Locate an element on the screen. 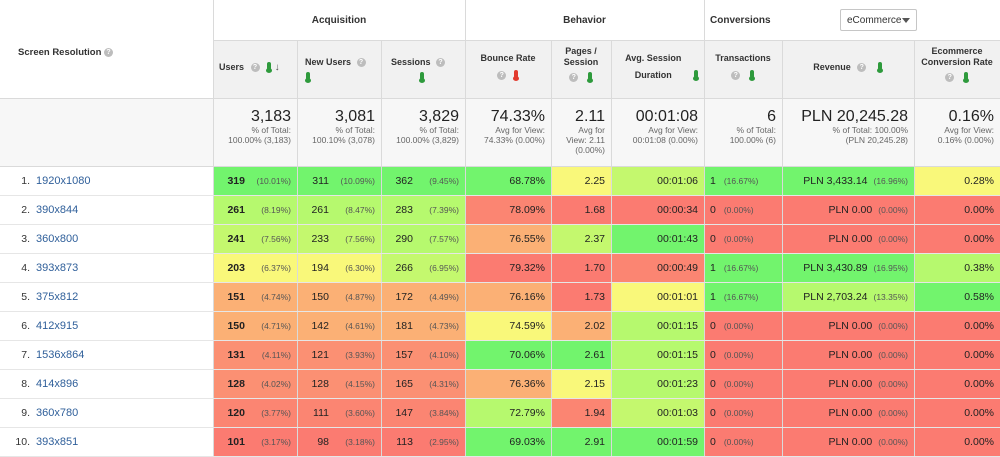  col-bounce-rate: Bounce Rate ? is located at coordinates (508, 69).